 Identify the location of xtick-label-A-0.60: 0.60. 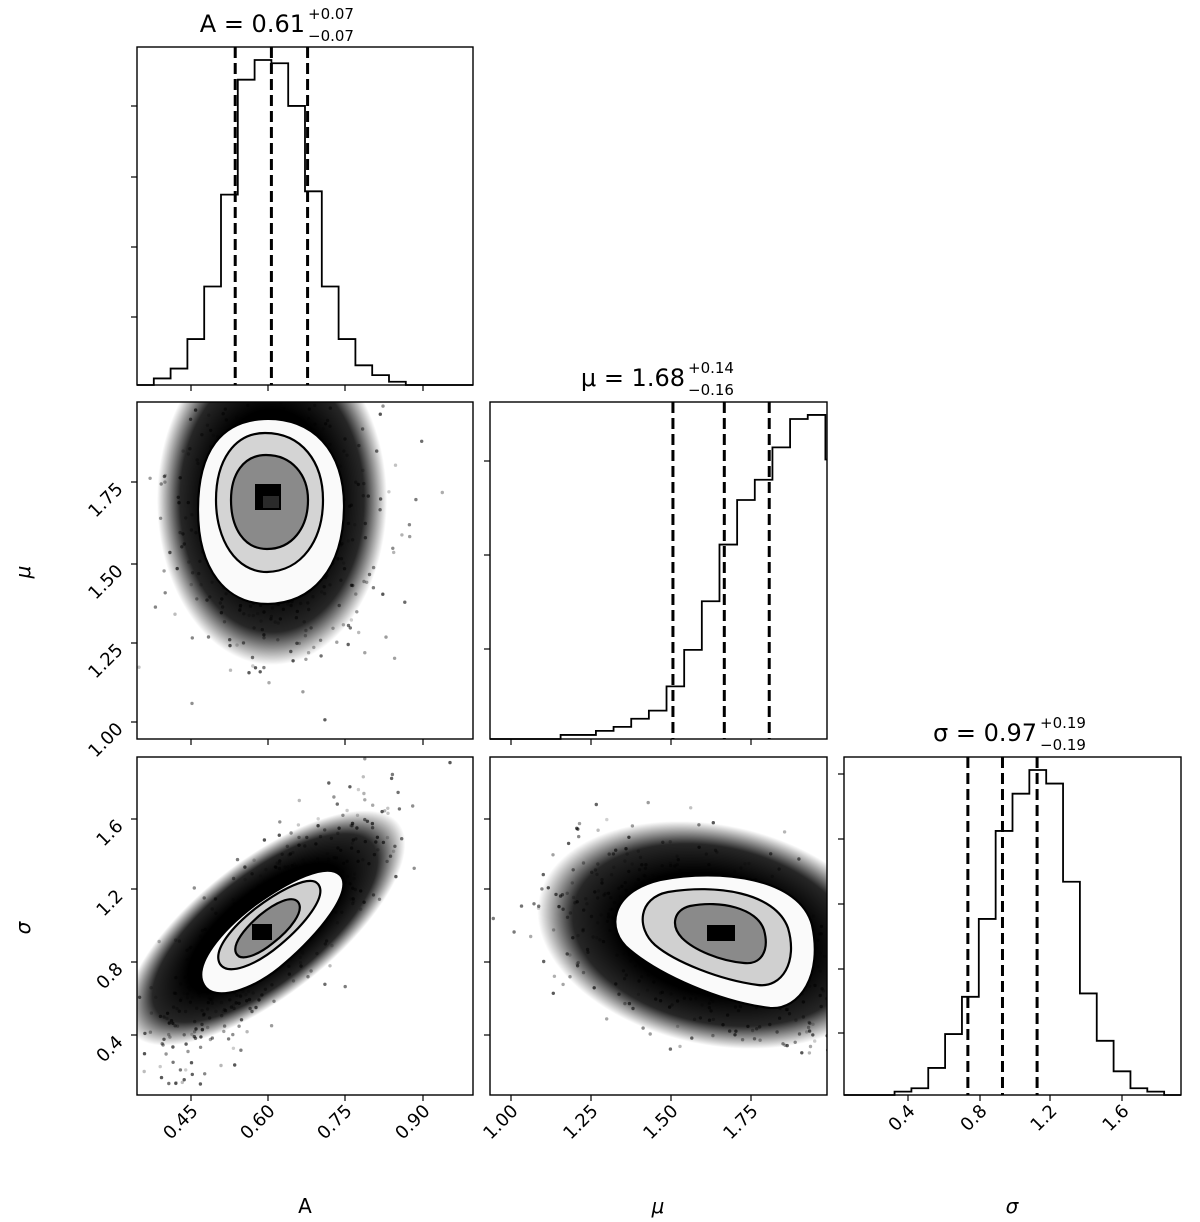
(257, 1122).